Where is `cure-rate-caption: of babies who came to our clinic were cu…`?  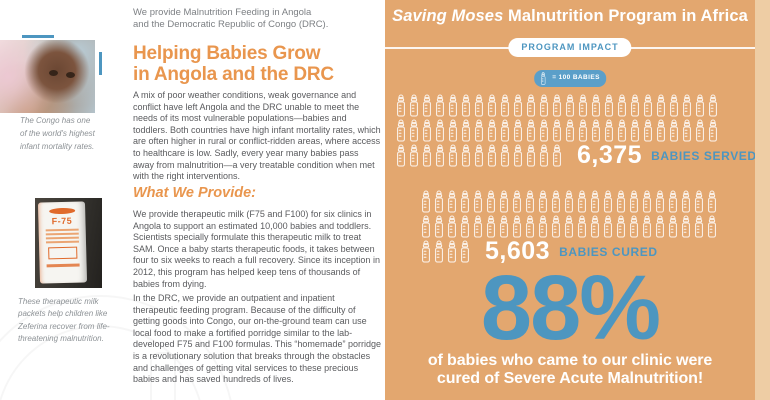
cure-rate-caption: of babies who came to our clinic were cu… is located at coordinates (570, 370).